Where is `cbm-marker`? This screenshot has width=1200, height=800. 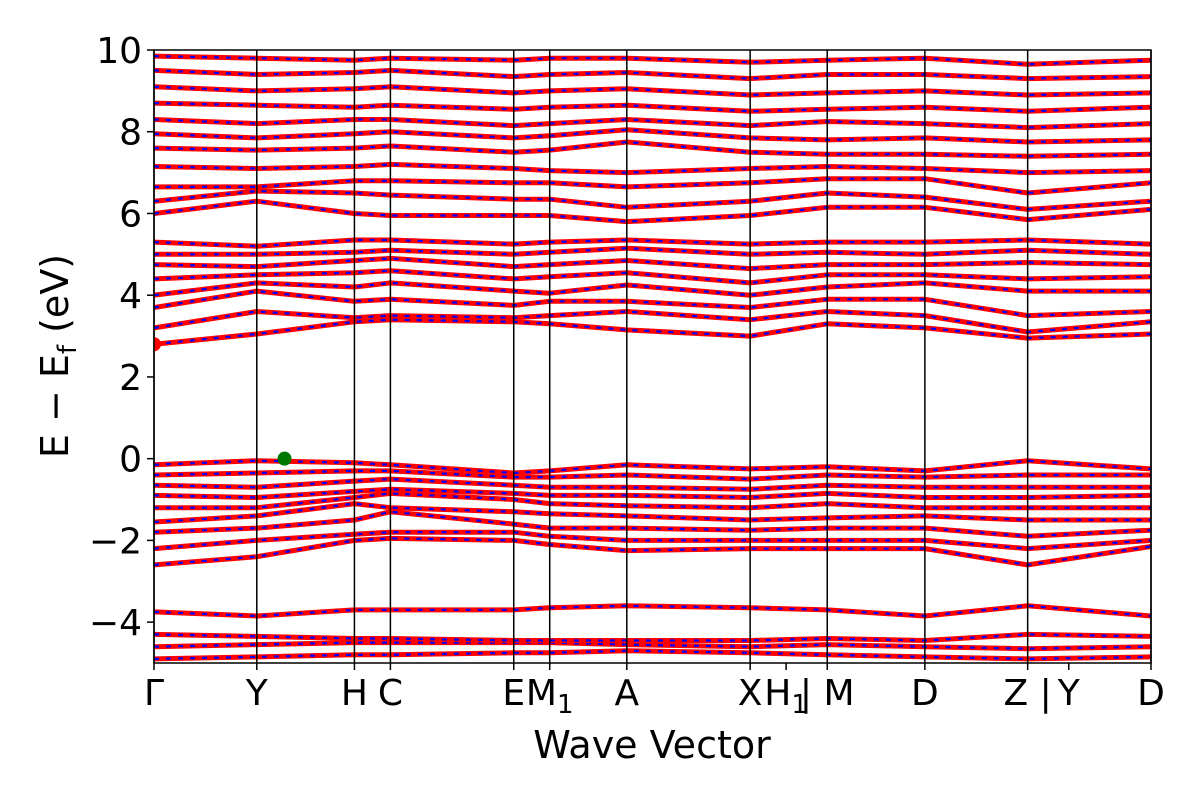
cbm-marker is located at coordinates (157, 344).